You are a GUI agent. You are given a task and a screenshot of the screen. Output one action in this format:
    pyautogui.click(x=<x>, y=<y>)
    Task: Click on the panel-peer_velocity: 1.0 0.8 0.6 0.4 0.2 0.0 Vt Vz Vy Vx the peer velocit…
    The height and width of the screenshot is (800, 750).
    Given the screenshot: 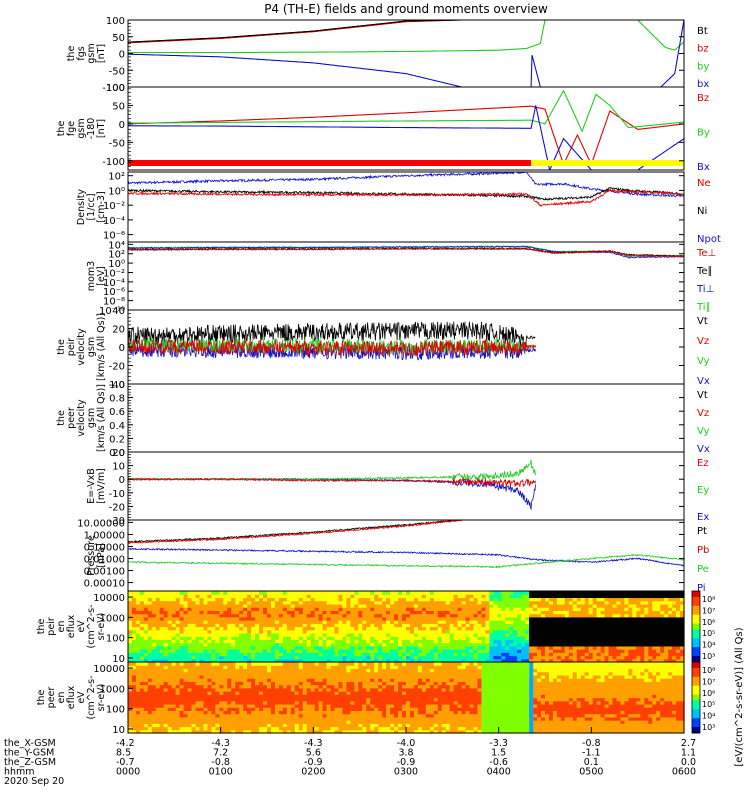 What is the action you would take?
    pyautogui.click(x=383, y=419)
    